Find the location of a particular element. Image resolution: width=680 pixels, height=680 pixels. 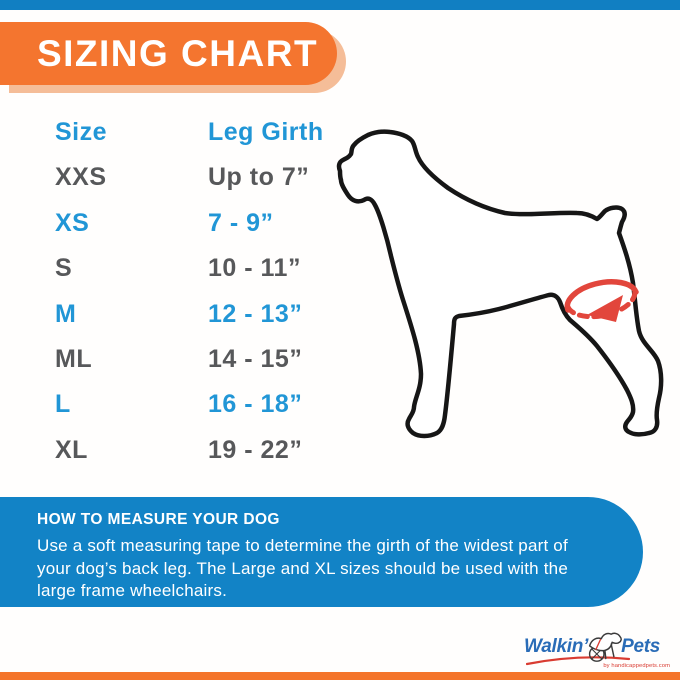

girth-value: 12 - 13” is located at coordinates (255, 313).